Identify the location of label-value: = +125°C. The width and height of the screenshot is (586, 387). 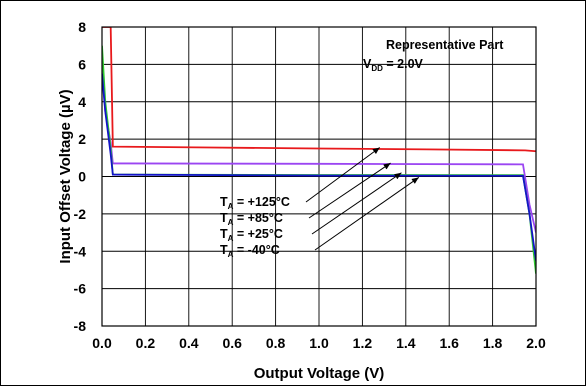
(261, 202).